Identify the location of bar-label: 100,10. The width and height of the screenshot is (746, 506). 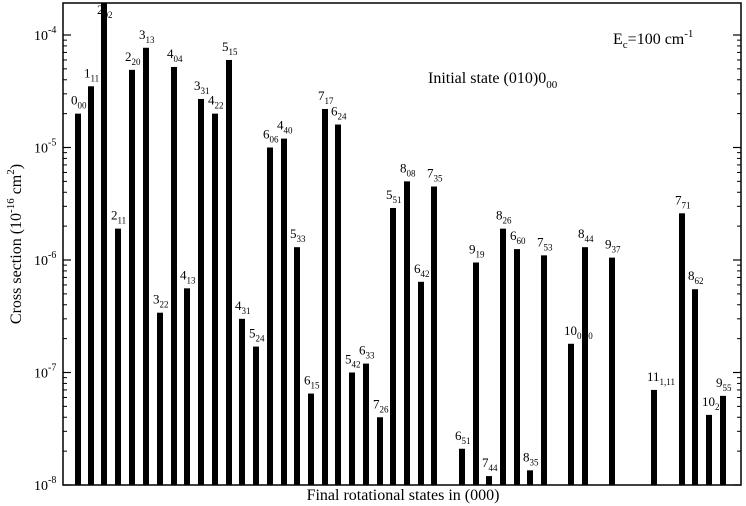
(578, 332).